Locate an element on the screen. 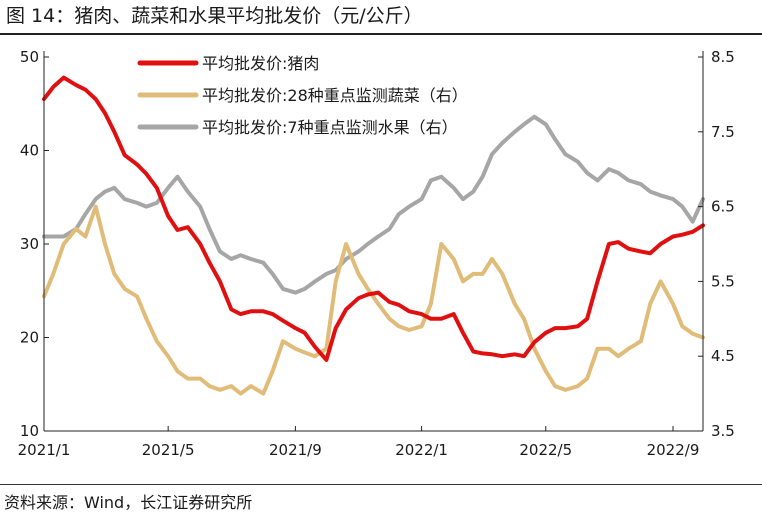 This screenshot has height=524, width=762. x-tick-label: 2022/9 is located at coordinates (673, 450).